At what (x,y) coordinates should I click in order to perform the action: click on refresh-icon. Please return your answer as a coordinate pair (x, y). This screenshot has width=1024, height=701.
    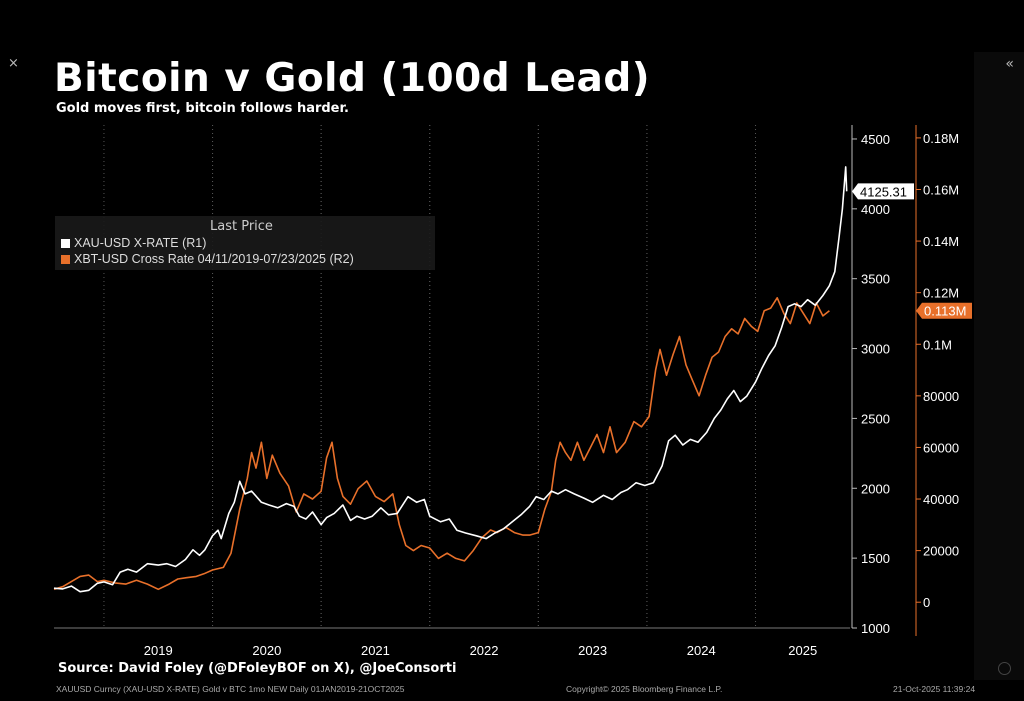
    Looking at the image, I should click on (1004, 668).